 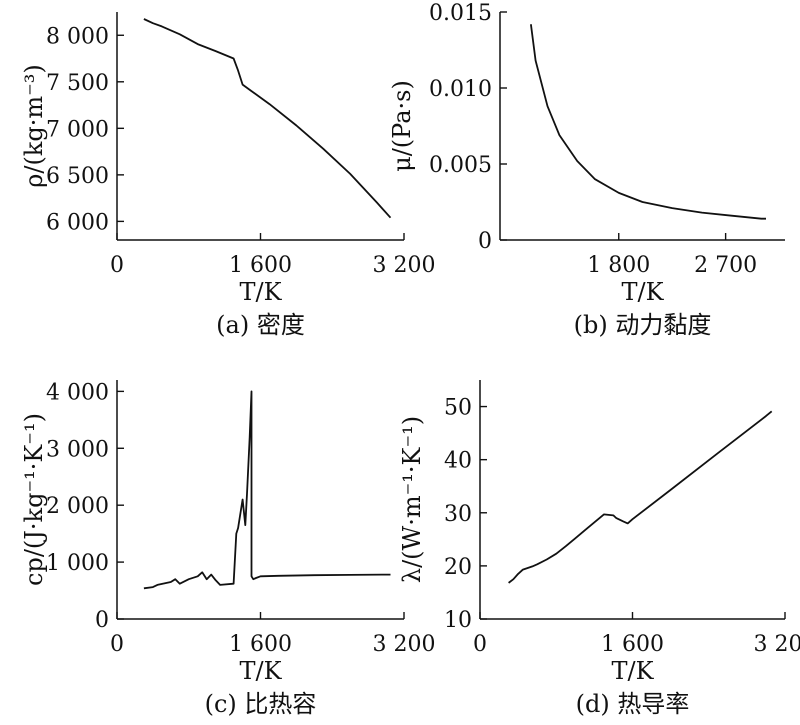 What do you see at coordinates (260, 325) in the screenshot?
I see `panel-caption: (a) 密度` at bounding box center [260, 325].